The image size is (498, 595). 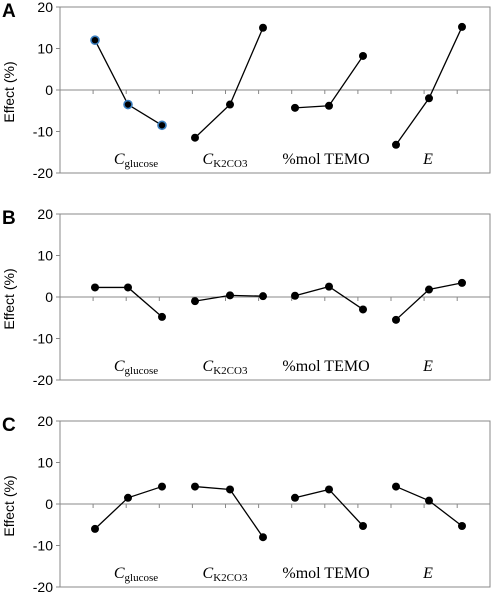 What do you see at coordinates (9, 425) in the screenshot?
I see `panel-label: C` at bounding box center [9, 425].